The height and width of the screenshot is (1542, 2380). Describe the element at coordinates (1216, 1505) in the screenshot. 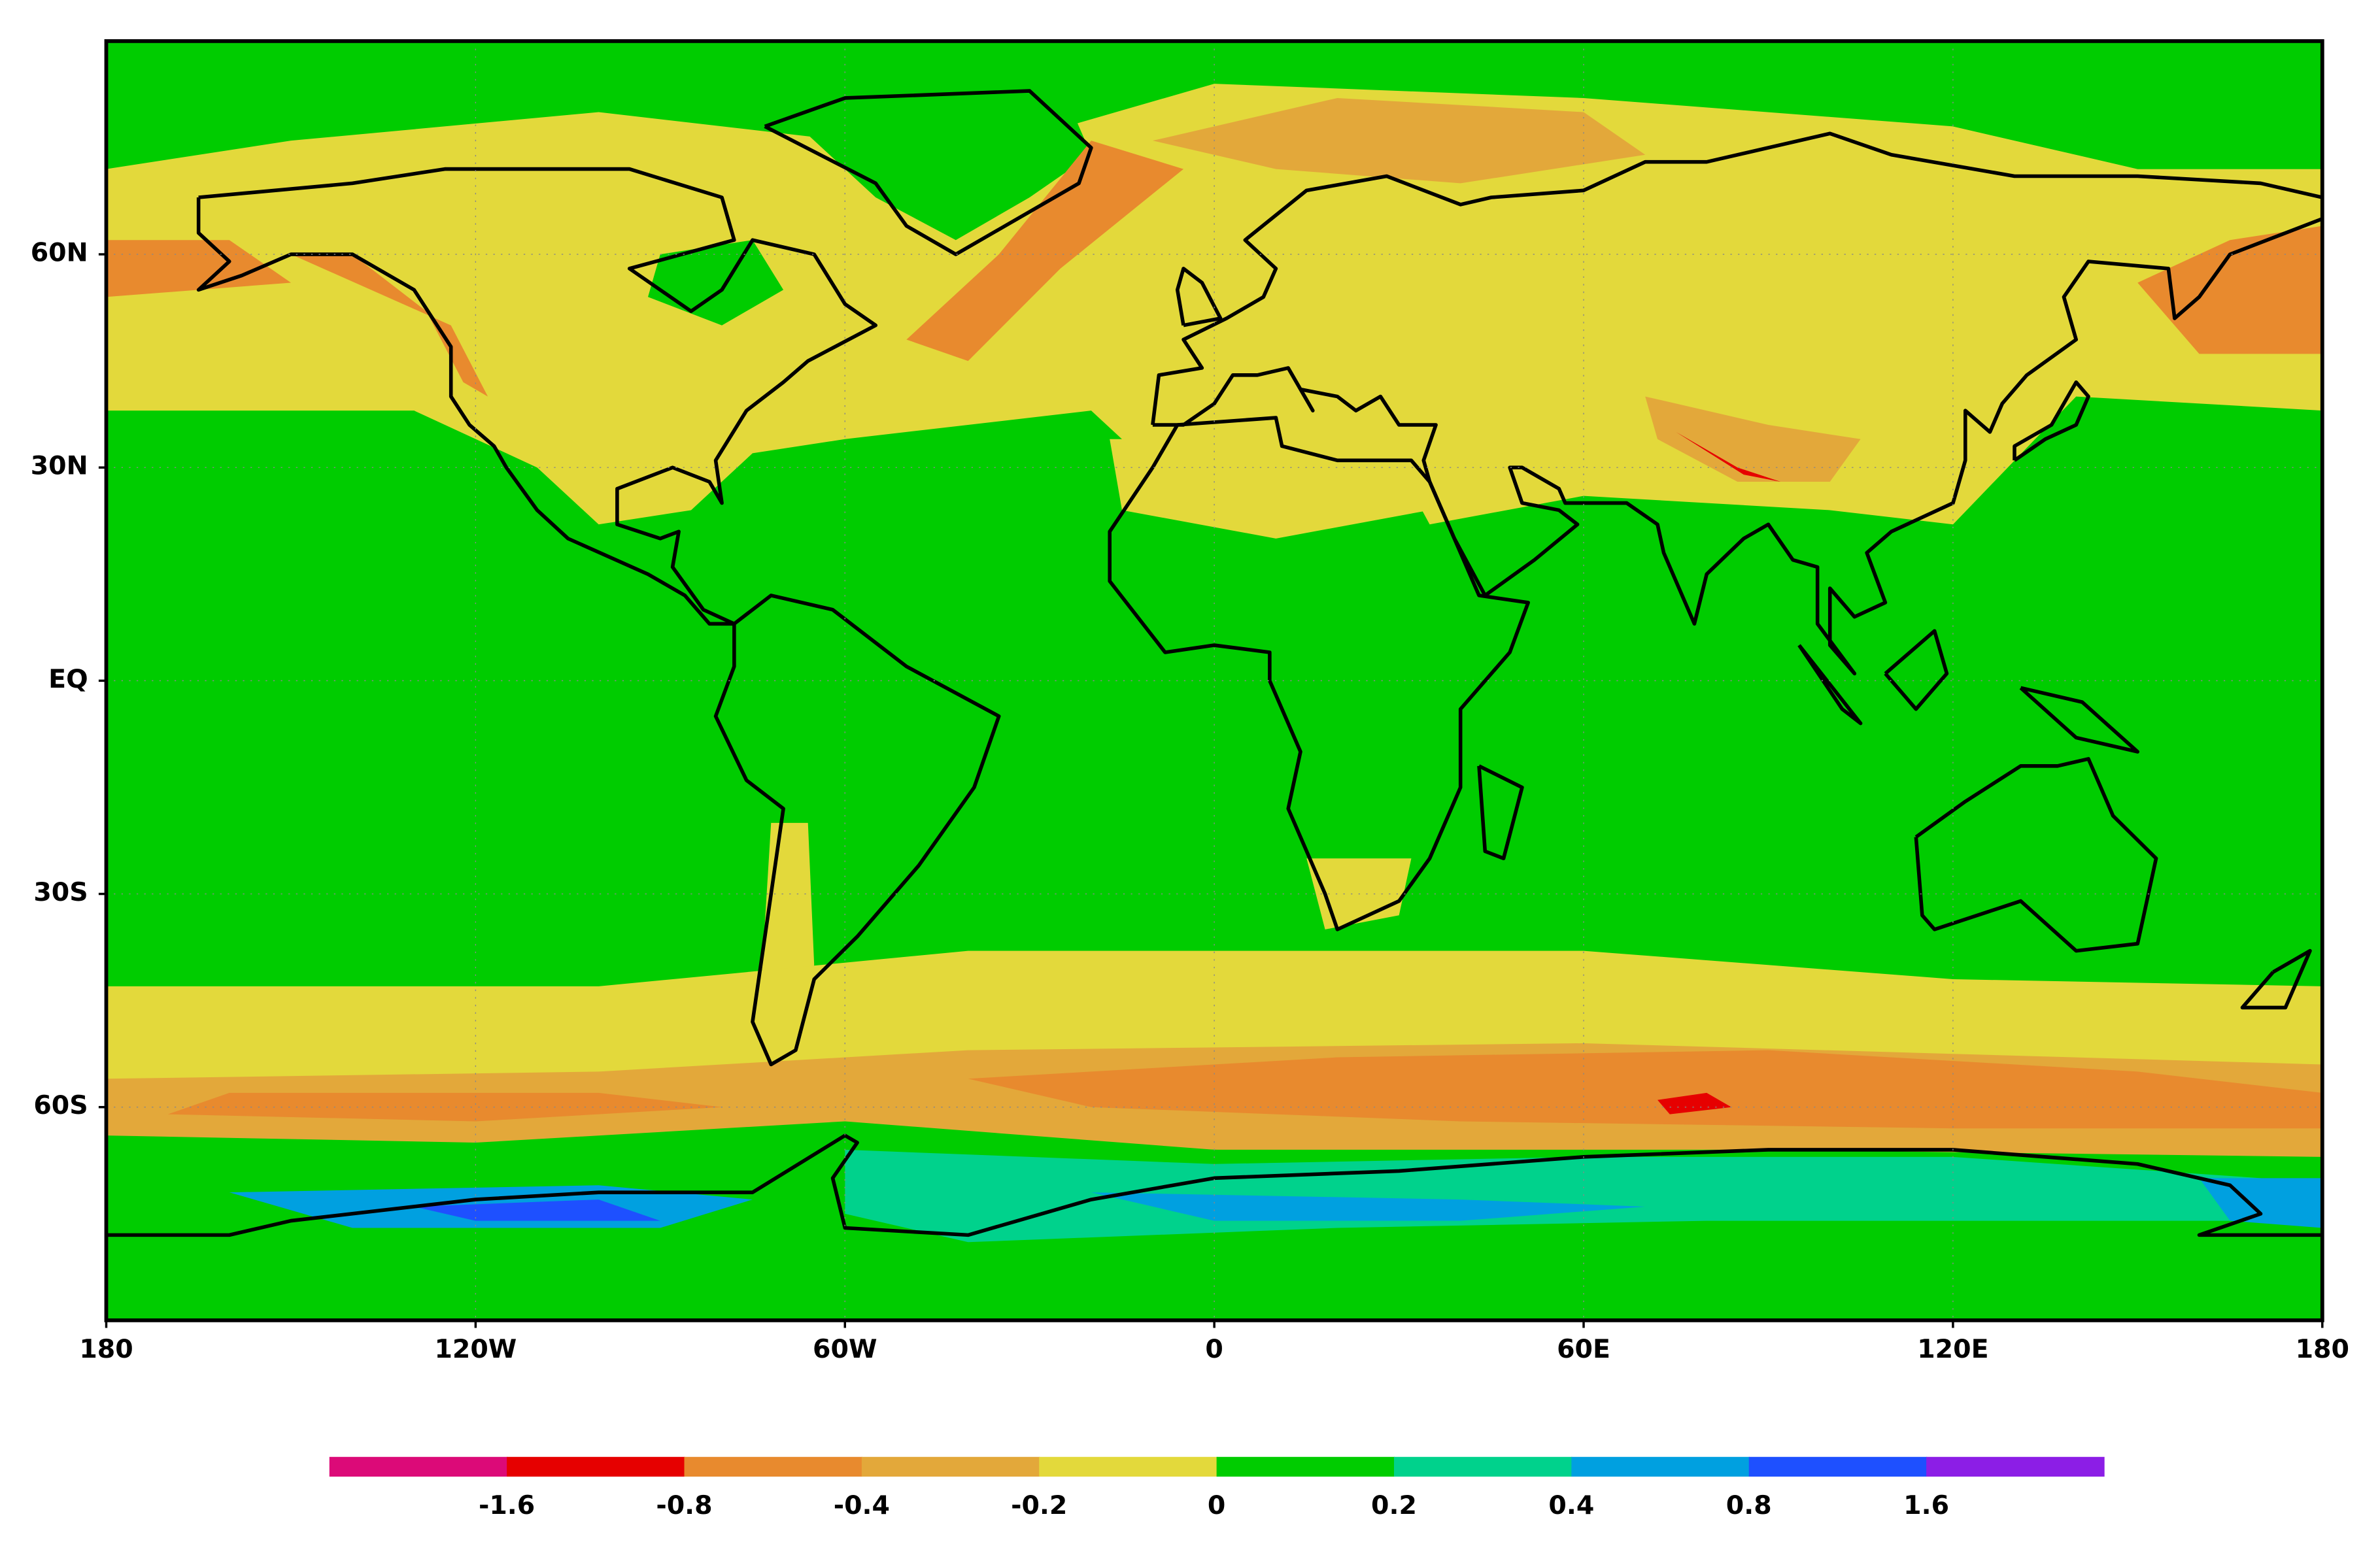

I see `colorbar-label: 0` at that location.